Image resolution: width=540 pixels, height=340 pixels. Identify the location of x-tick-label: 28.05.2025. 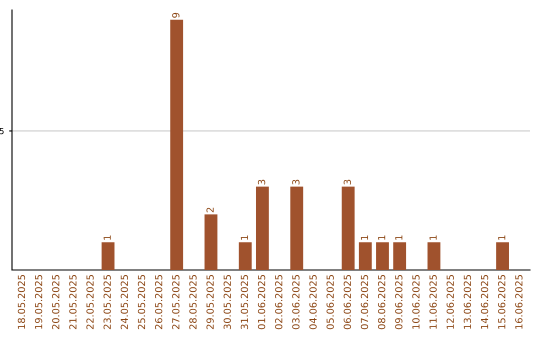
(193, 302).